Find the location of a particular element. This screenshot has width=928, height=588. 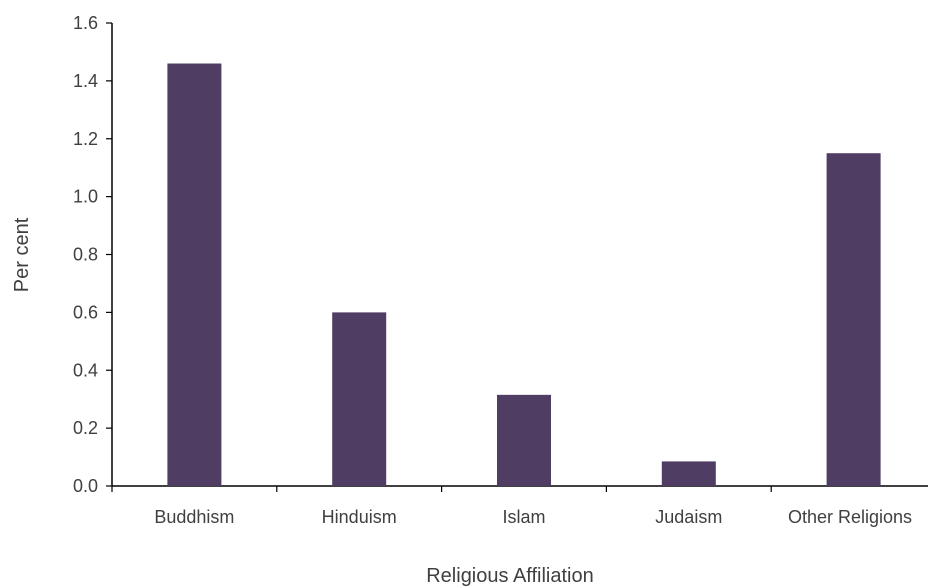

y-tick-label: 0.4 is located at coordinates (85, 370).